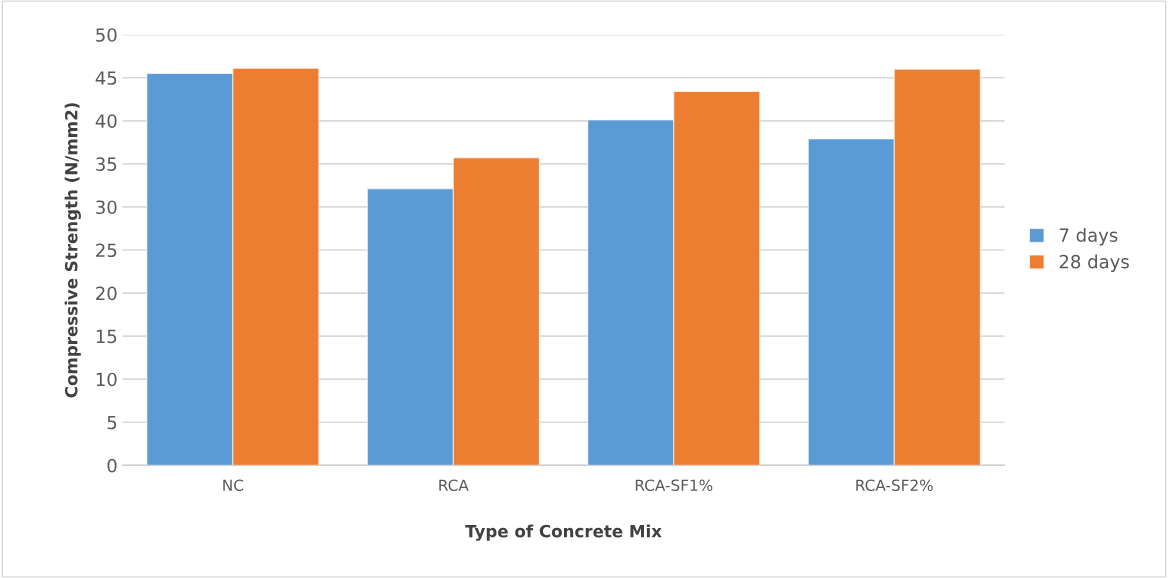  What do you see at coordinates (106, 250) in the screenshot?
I see `y-tick-label: 25` at bounding box center [106, 250].